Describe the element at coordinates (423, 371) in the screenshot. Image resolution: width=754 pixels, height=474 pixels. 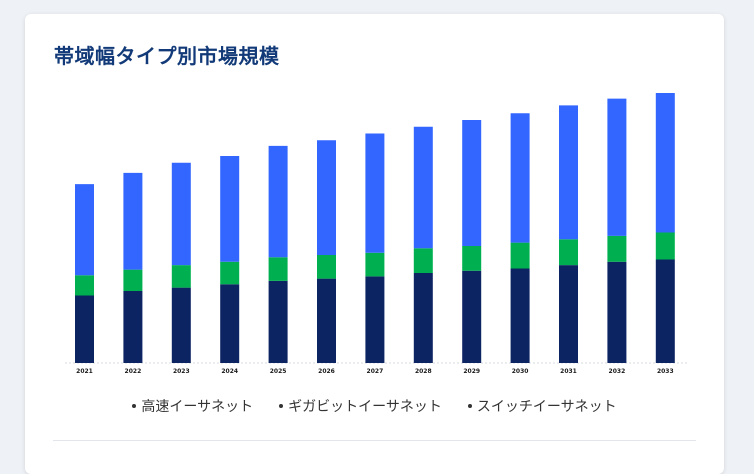
I see `x-tick-label-2028: 2028` at that location.